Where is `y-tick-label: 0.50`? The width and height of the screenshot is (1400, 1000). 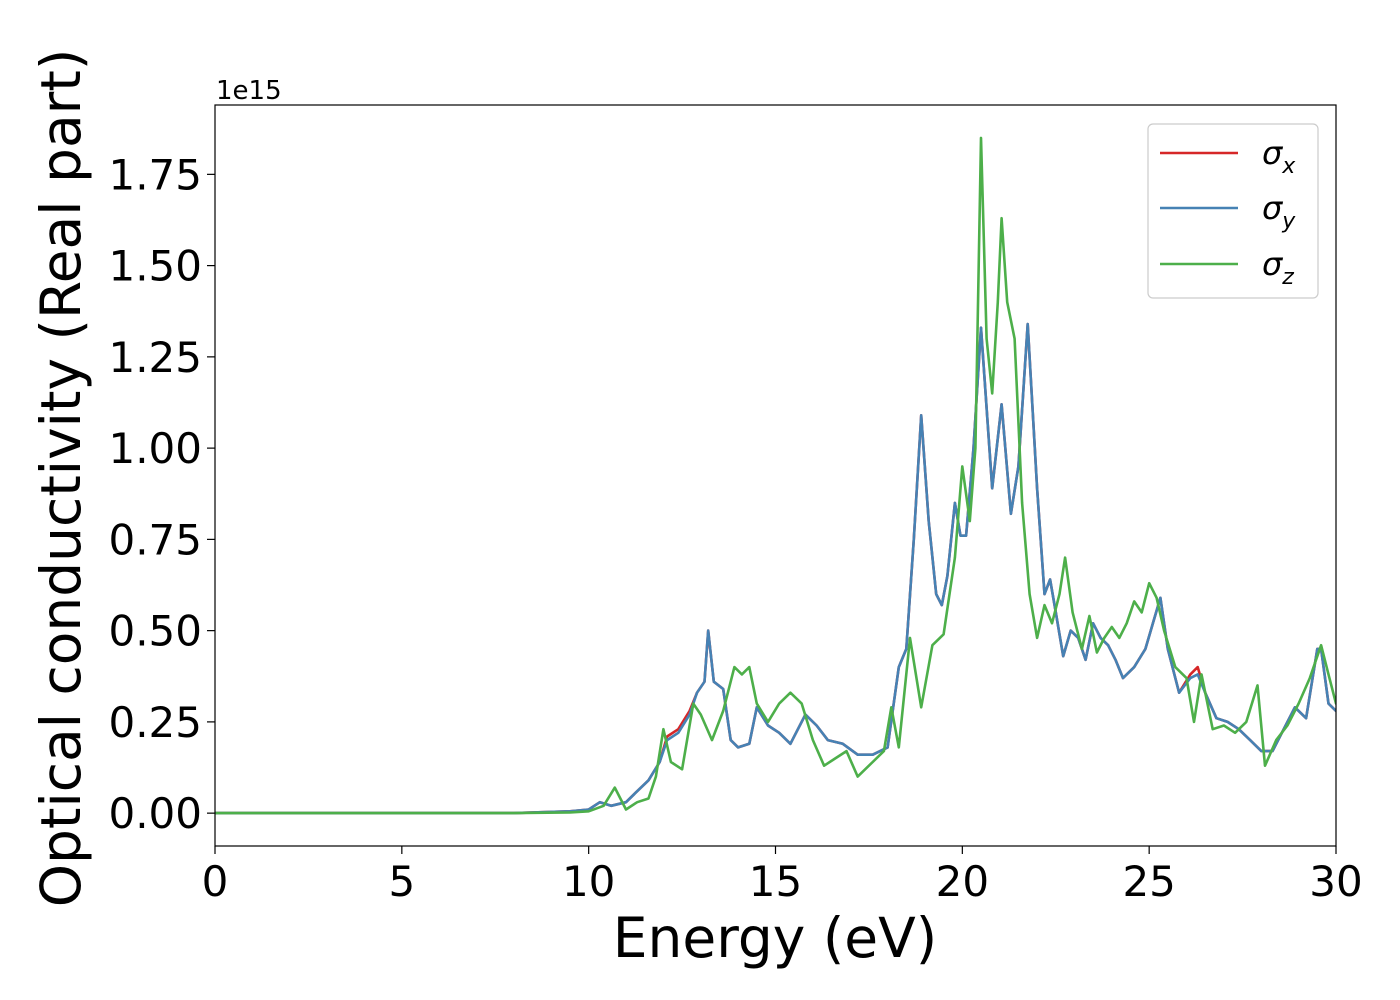 y-tick-label: 0.50 is located at coordinates (155, 631).